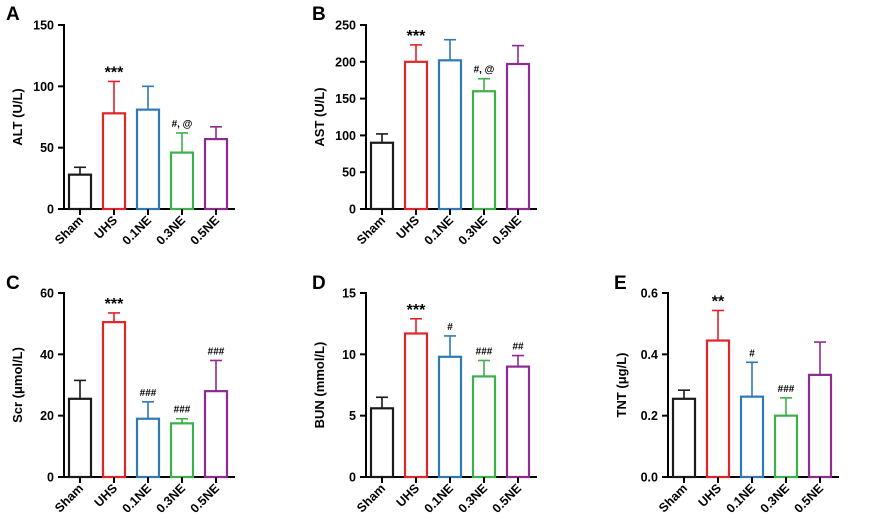  What do you see at coordinates (349, 294) in the screenshot?
I see `y-tick-label: 15` at bounding box center [349, 294].